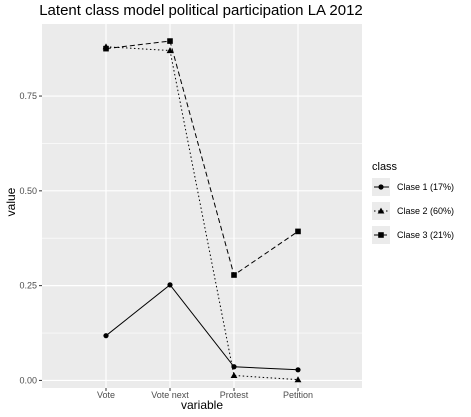  I want to click on x-tick-label: Protest, so click(234, 395).